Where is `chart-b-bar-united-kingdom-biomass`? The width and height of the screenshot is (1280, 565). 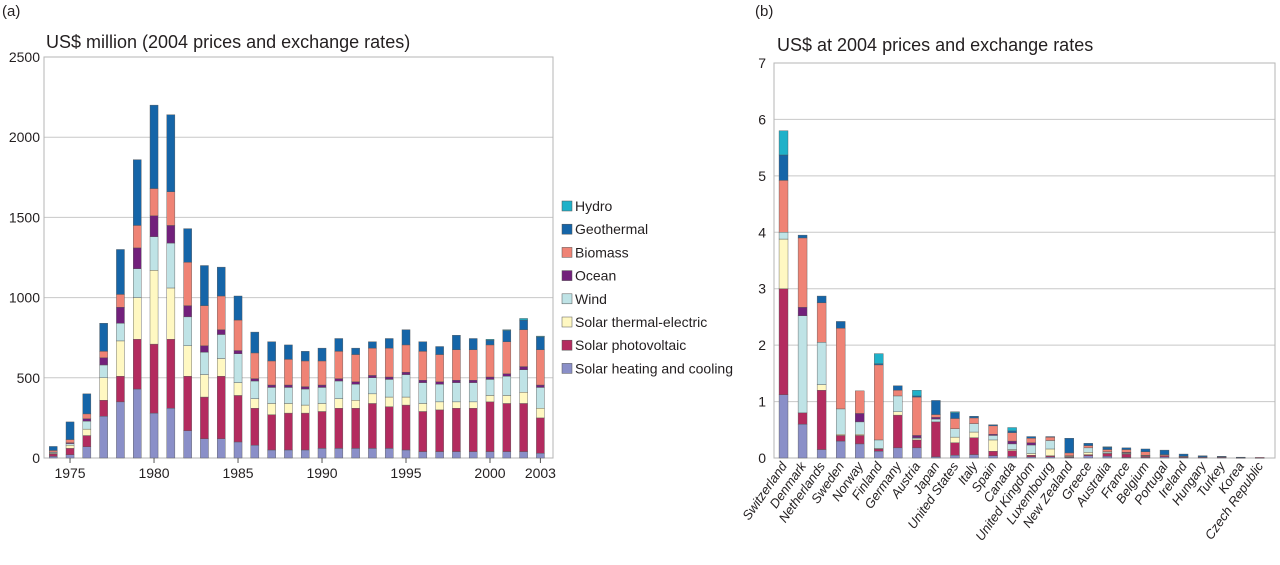
chart-b-bar-united-kingdom-biomass is located at coordinates (1031, 440).